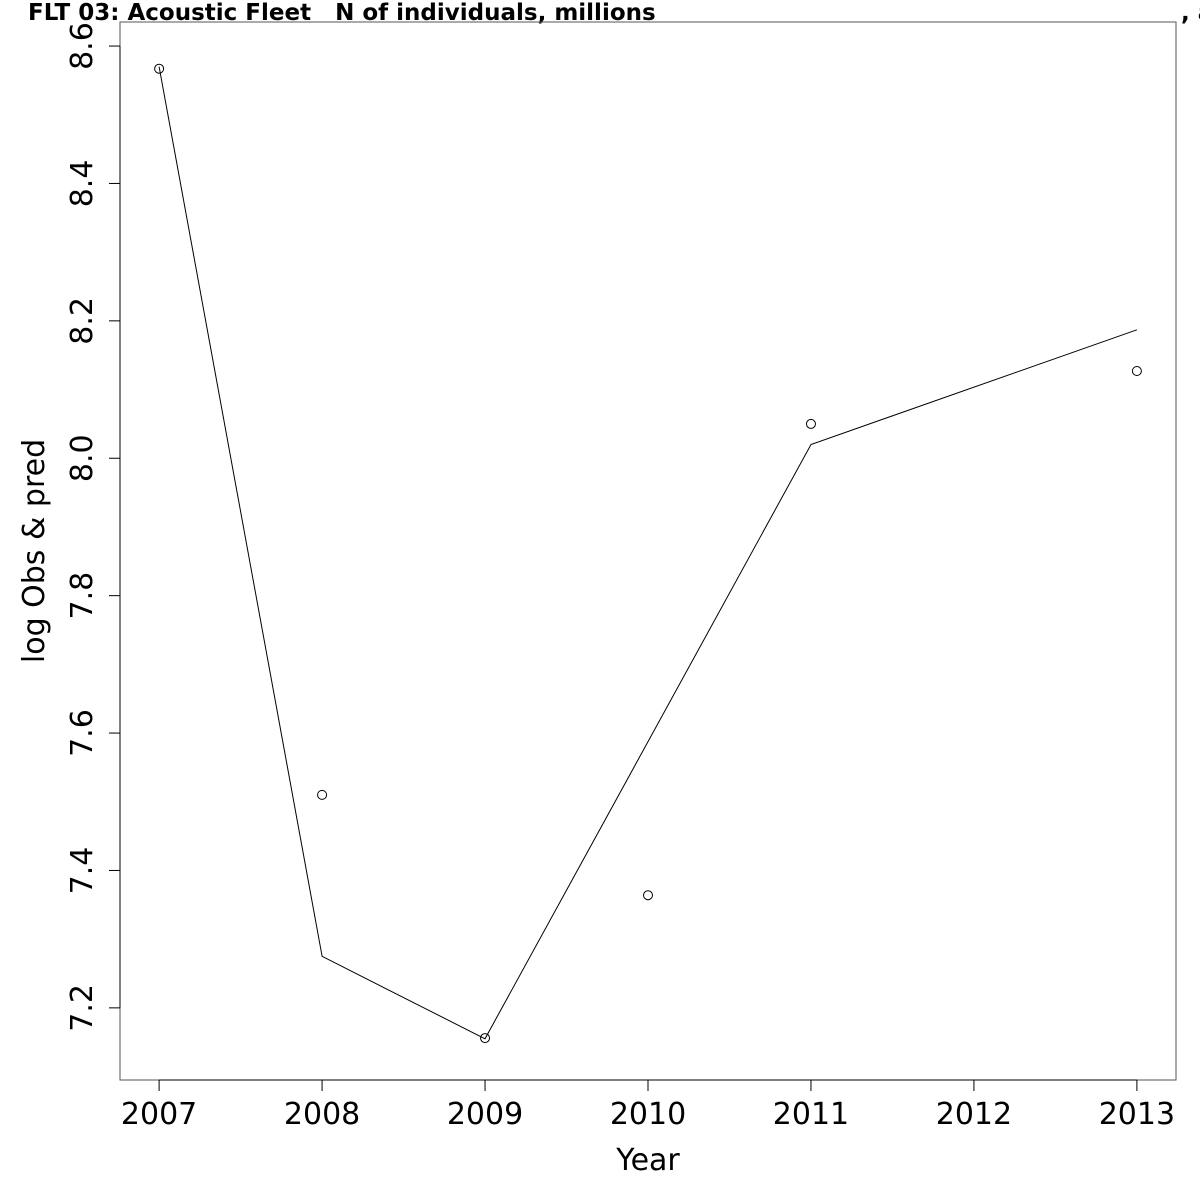  I want to click on chart-title-overflow: , a, so click(1190, 13).